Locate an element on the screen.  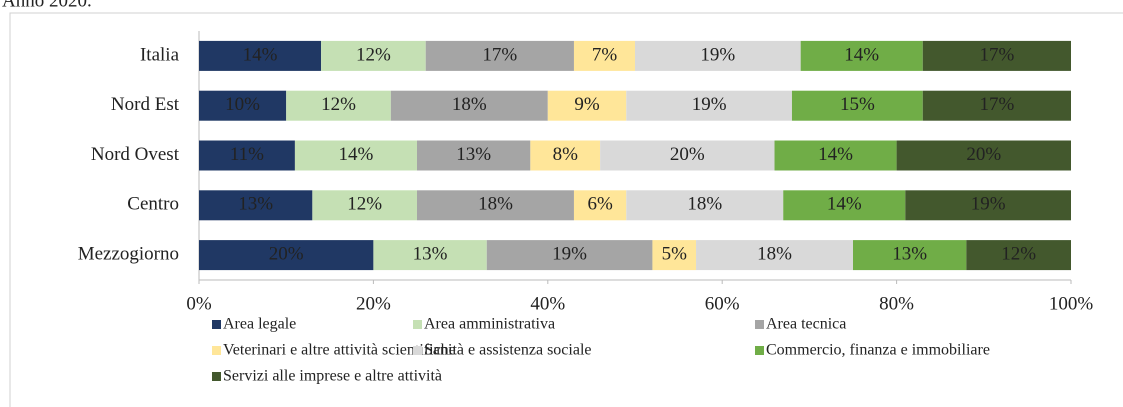
data-label: 6% is located at coordinates (600, 204).